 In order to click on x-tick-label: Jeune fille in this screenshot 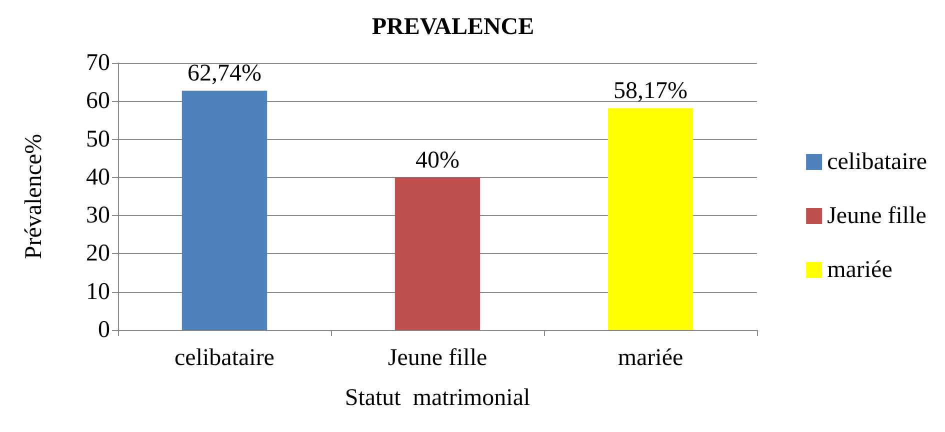, I will do `click(438, 358)`.